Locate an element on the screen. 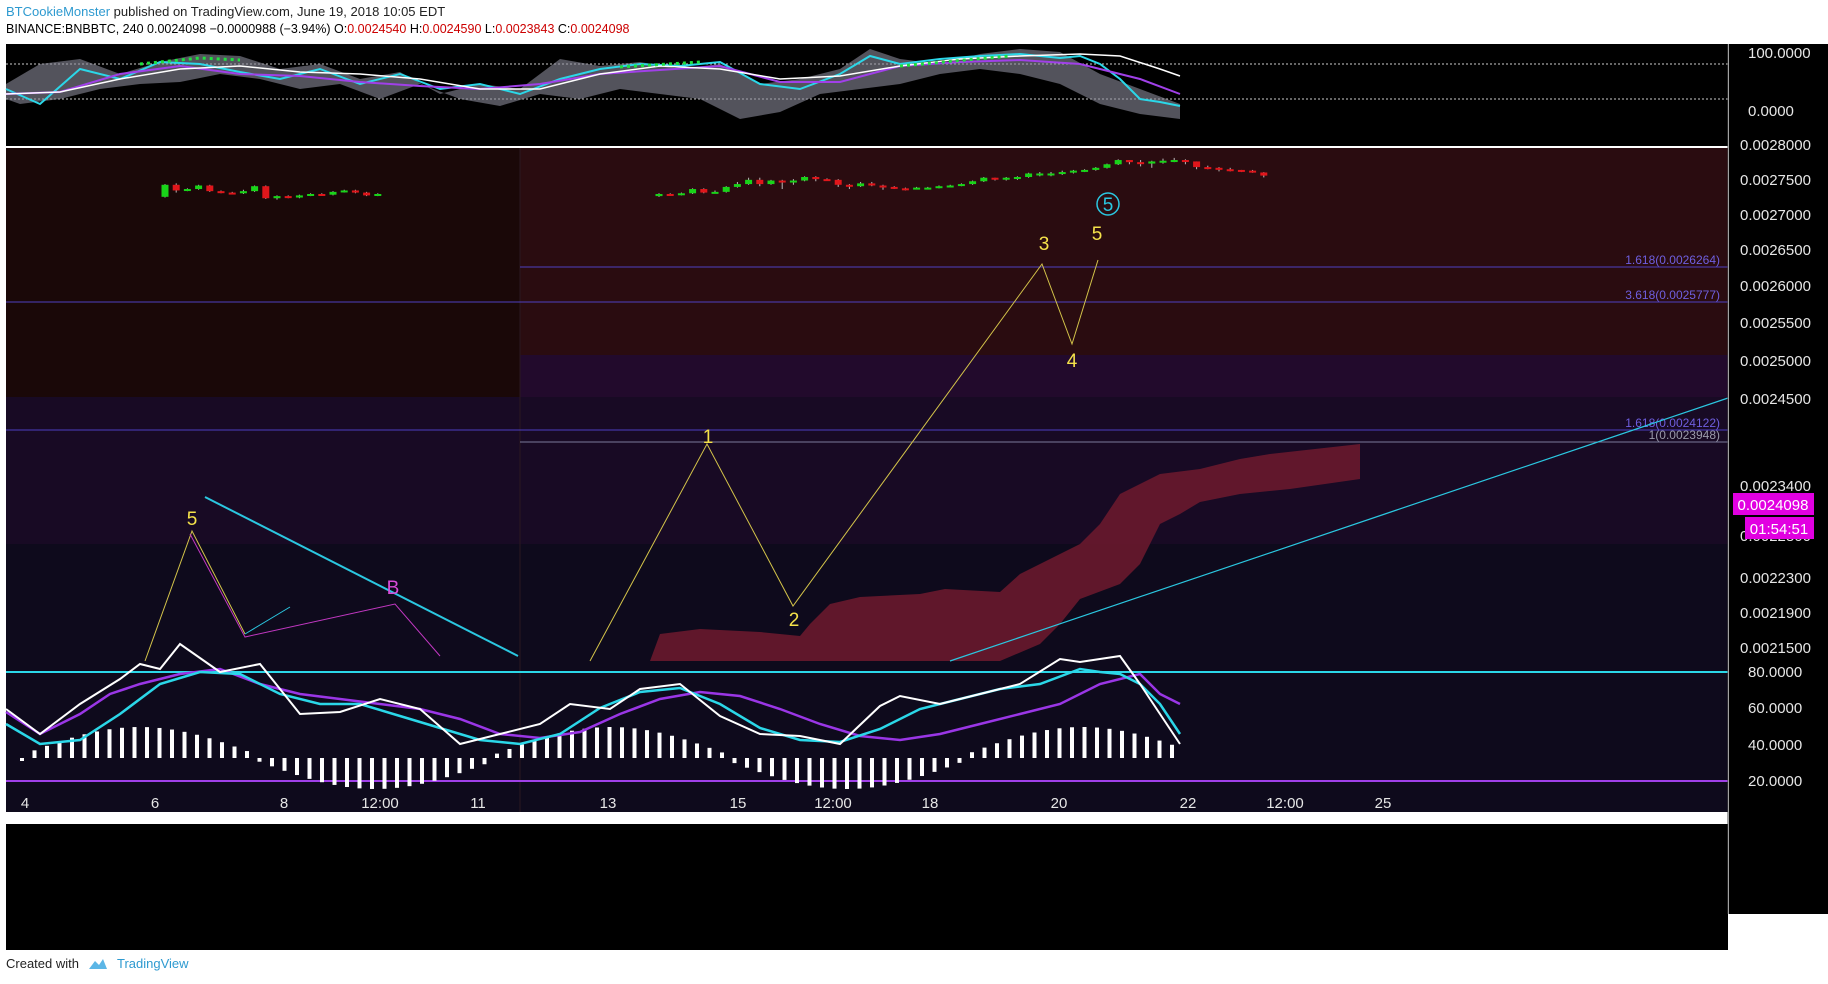 The width and height of the screenshot is (1828, 984). price-axis is located at coordinates (1778, 479).